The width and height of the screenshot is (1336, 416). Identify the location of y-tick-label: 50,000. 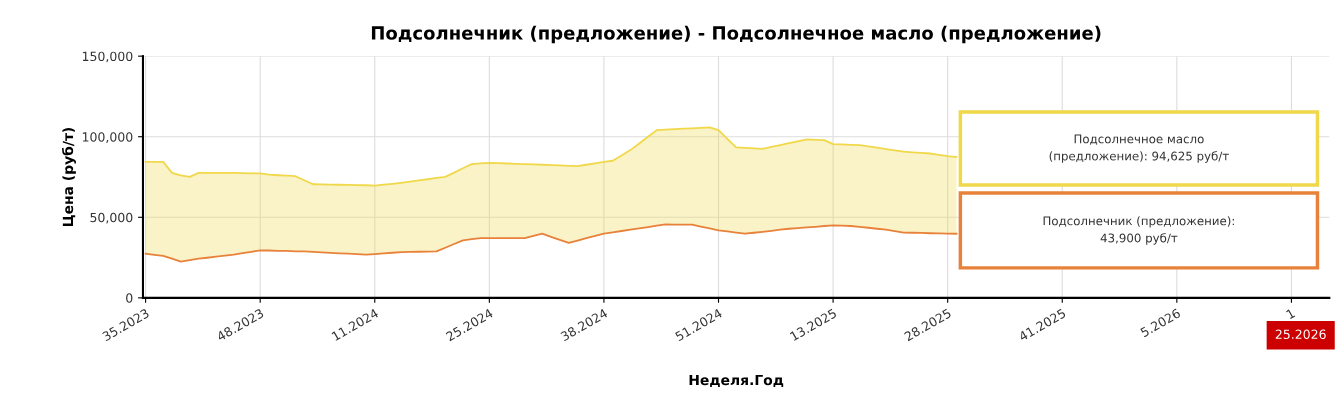
(111, 218).